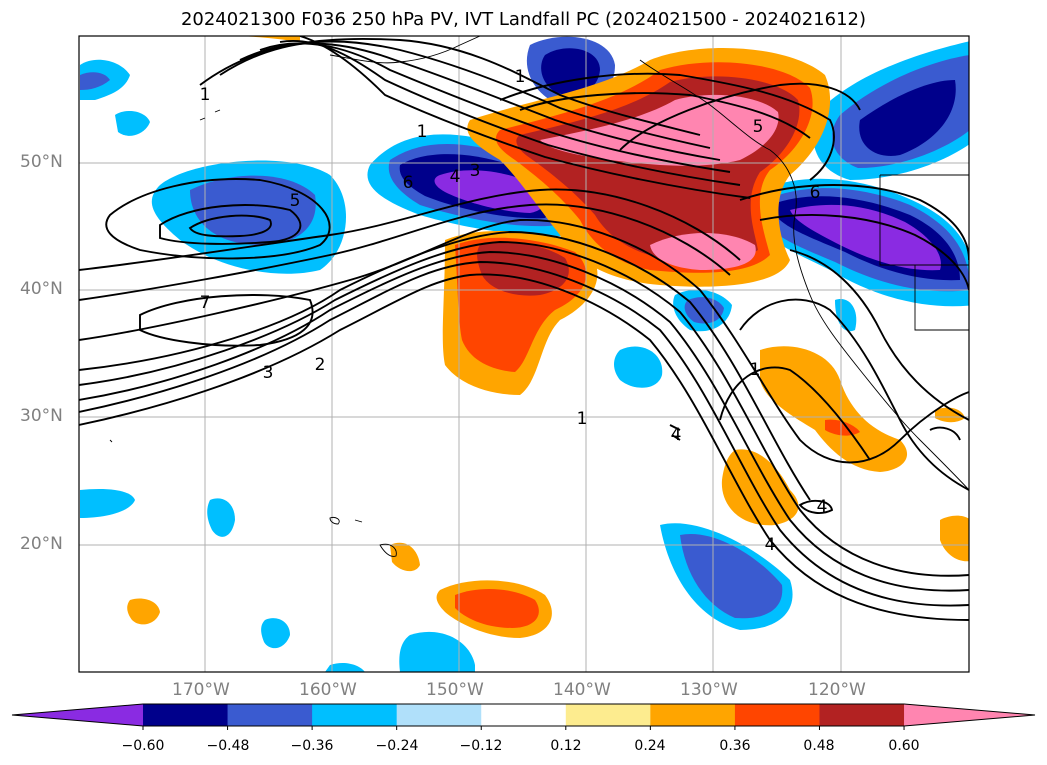 The width and height of the screenshot is (1047, 765). I want to click on lon-label: 150°W, so click(455, 690).